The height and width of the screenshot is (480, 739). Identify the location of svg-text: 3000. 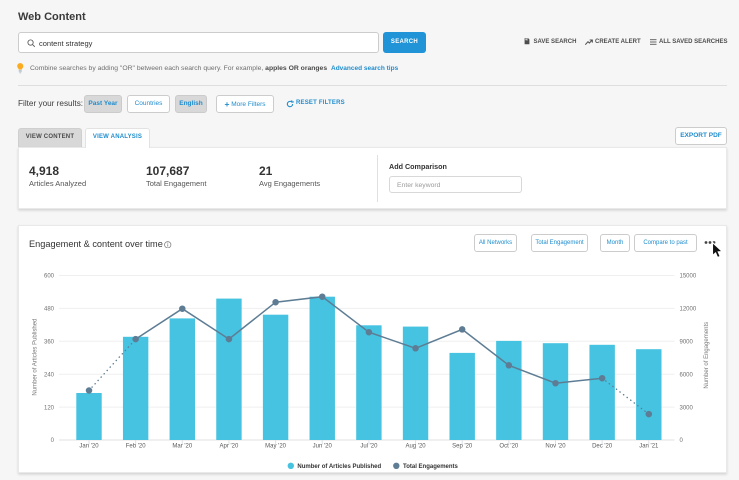
(687, 408).